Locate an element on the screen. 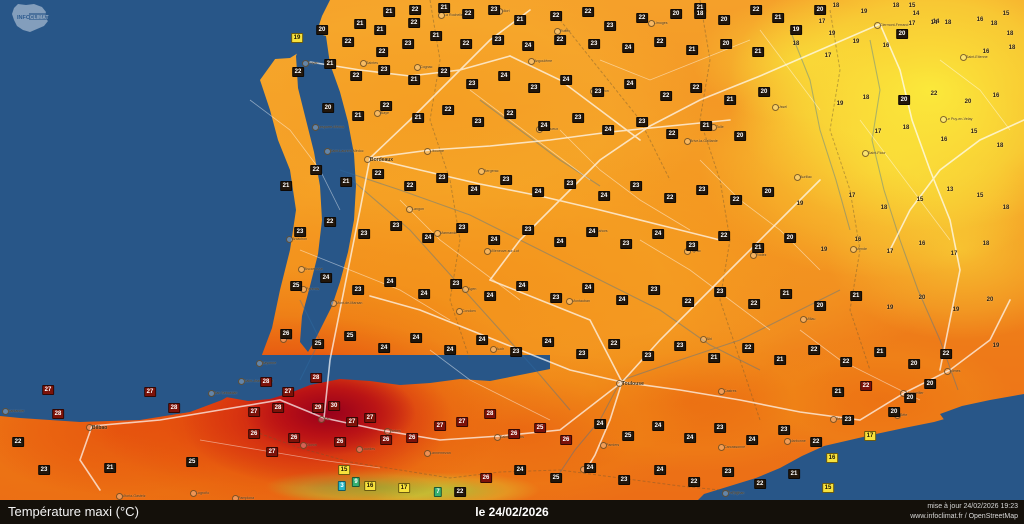  source-attribution: www.infoclimat.fr / OpenStreetMap is located at coordinates (964, 516).